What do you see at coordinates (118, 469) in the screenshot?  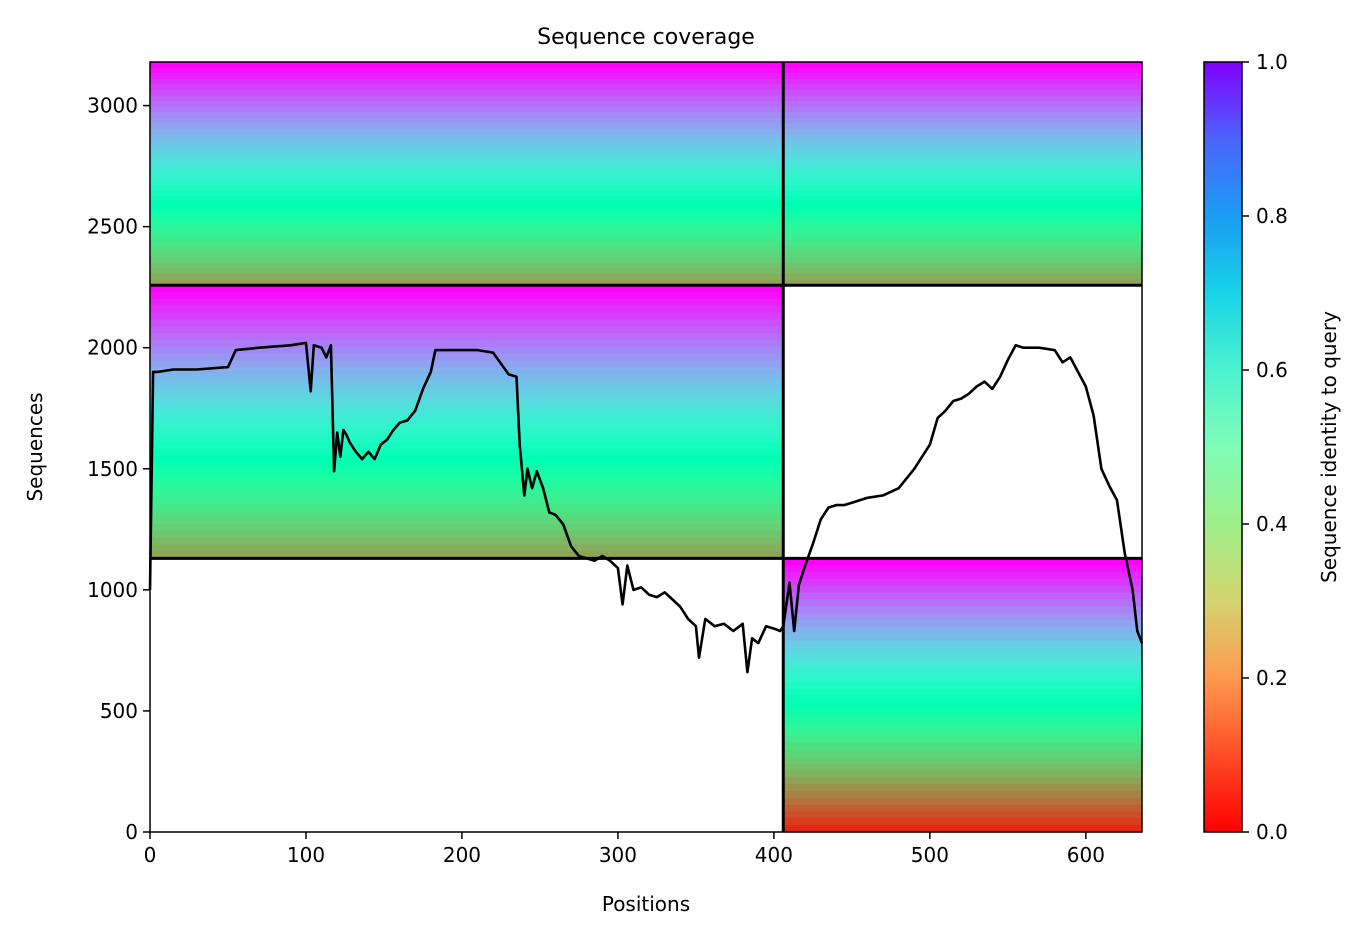 I see `y-axis: 0 500 1000 1500 2000 2500 3000` at bounding box center [118, 469].